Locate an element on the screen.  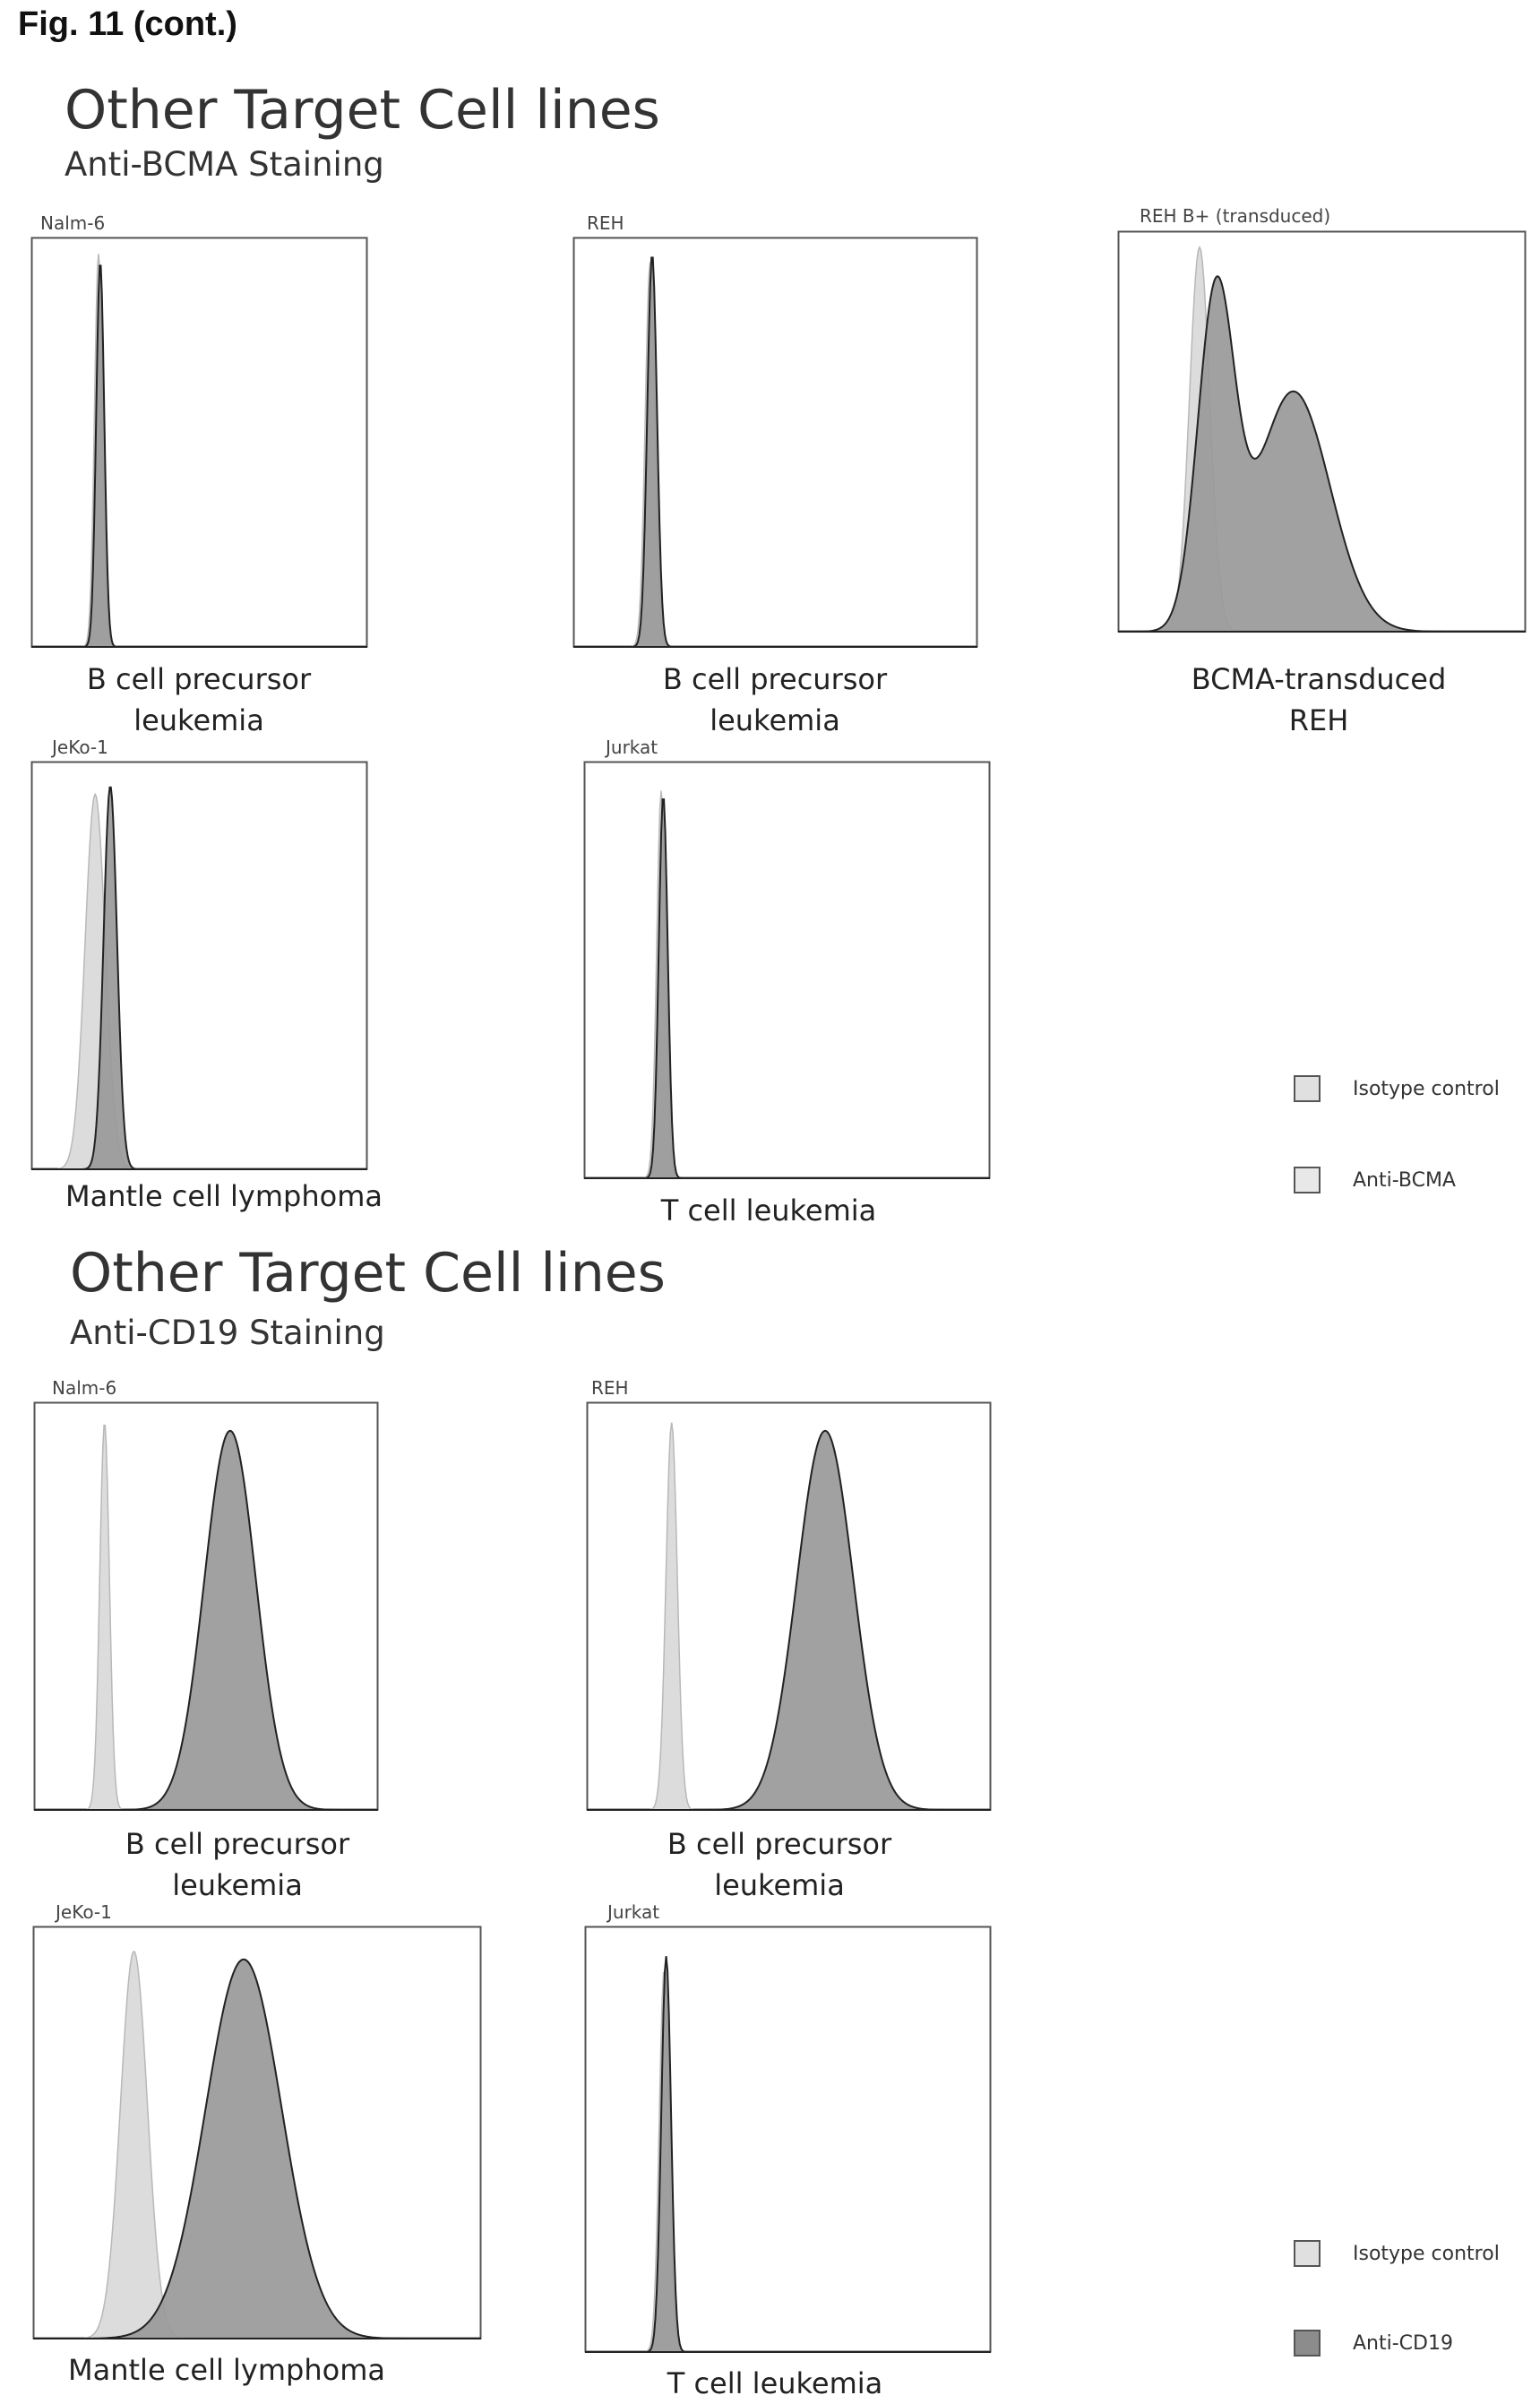
legend-label: Anti-CD19 is located at coordinates (1403, 2343).